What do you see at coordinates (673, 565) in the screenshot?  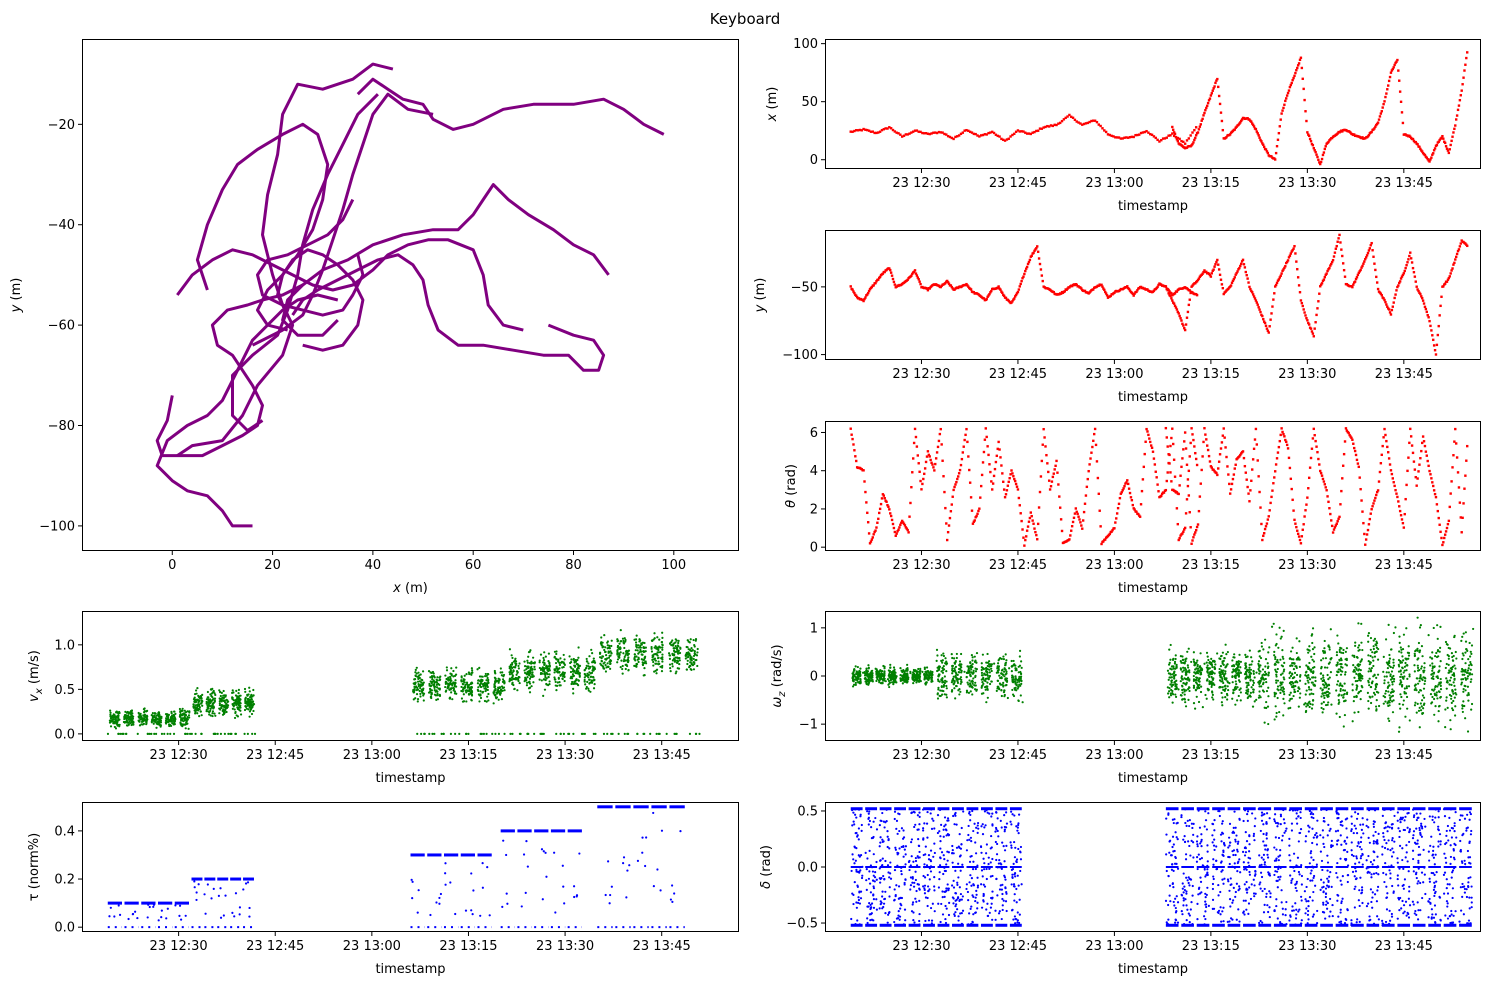 I see `x-tick-label: 100` at bounding box center [673, 565].